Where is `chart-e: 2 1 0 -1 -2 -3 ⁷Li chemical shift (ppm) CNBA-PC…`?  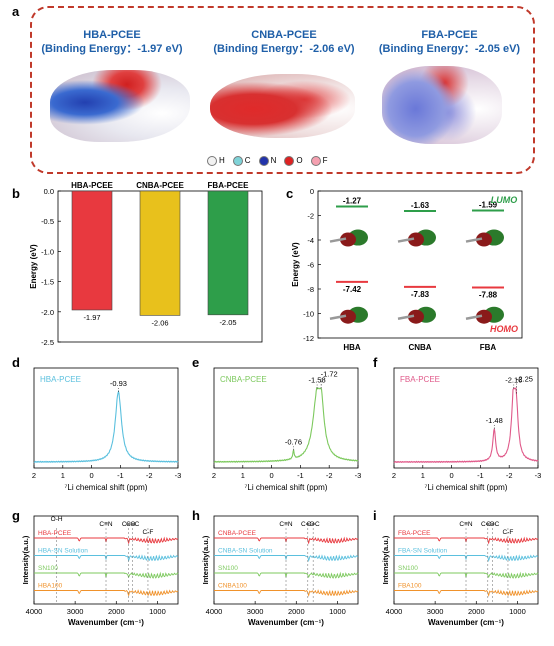 chart-e: 2 1 0 -1 -2 -3 ⁷Li chemical shift (ppm) CNBA-PC… is located at coordinates (286, 429).